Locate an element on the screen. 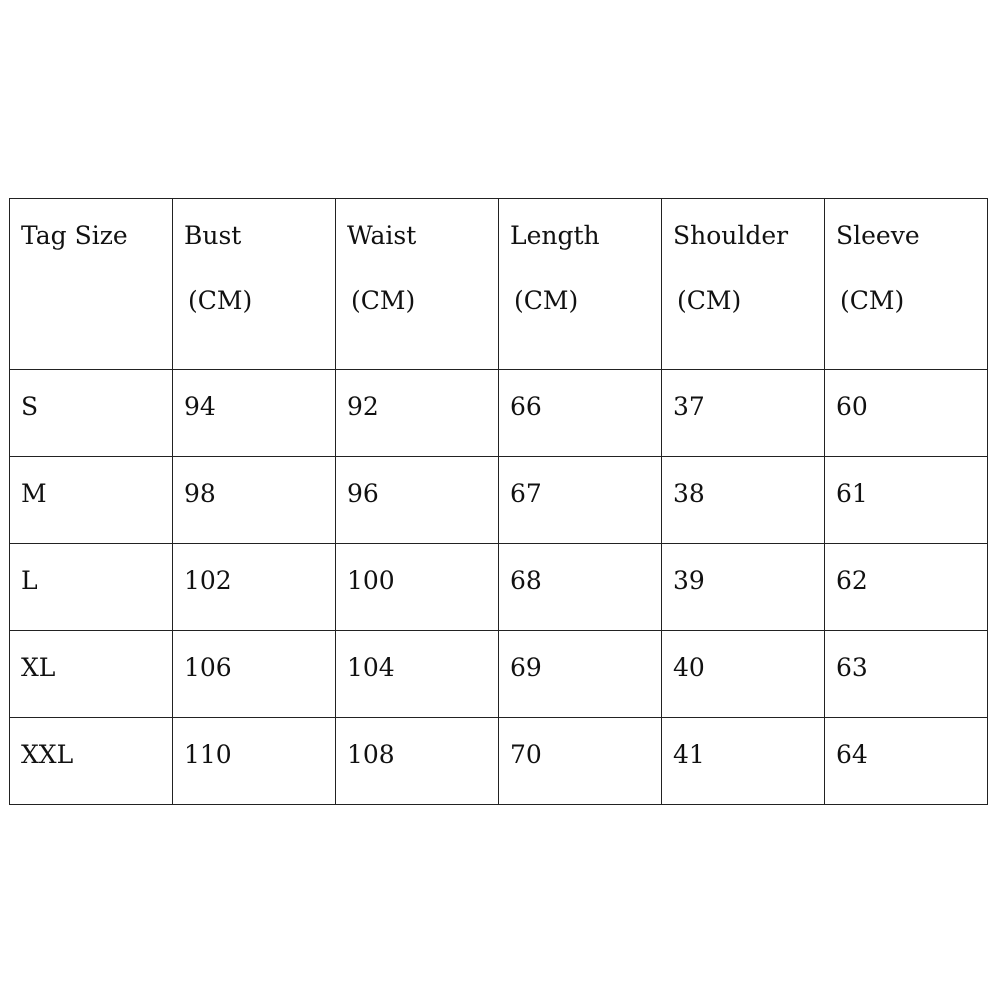 Image resolution: width=1002 pixels, height=1002 pixels. header-cell: Bust (CM) is located at coordinates (254, 284).